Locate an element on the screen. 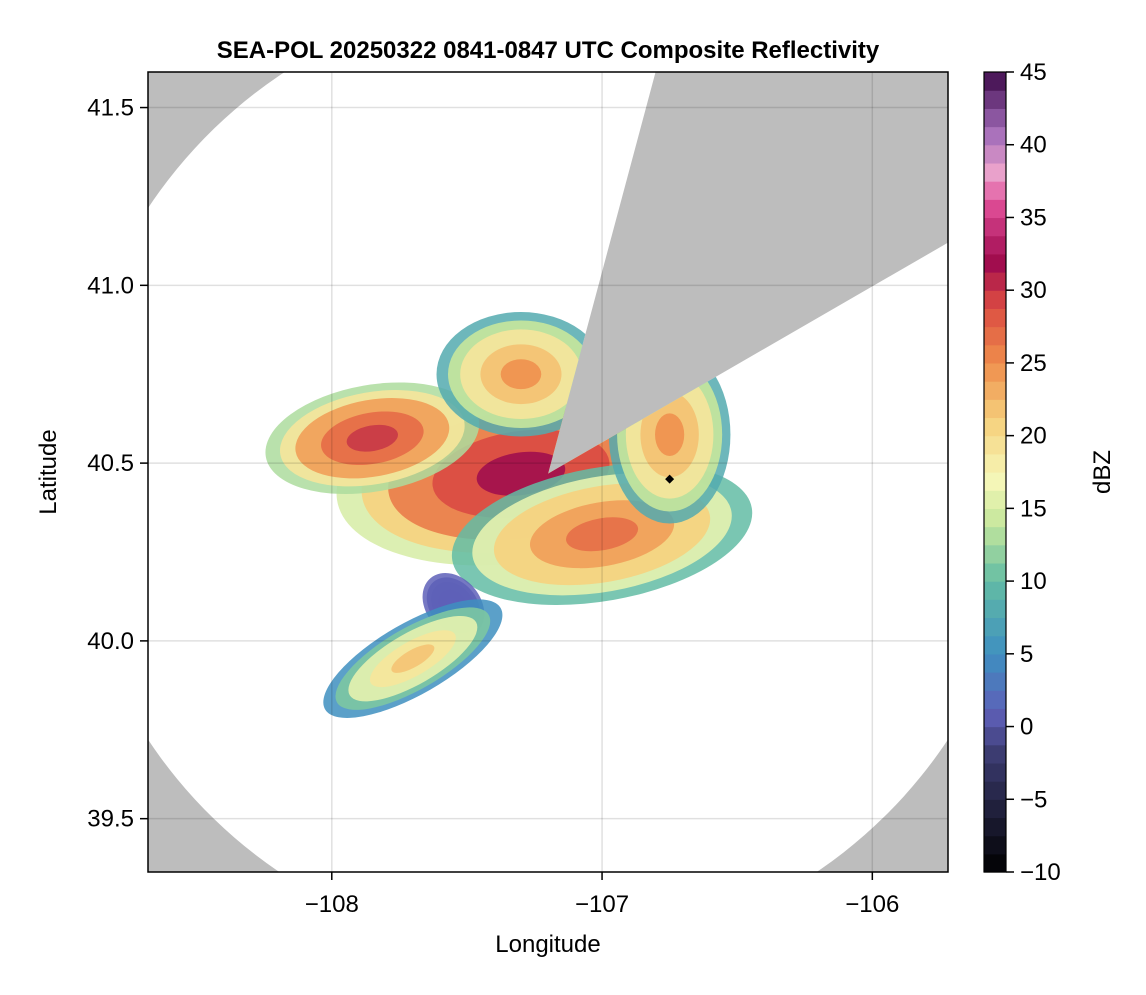 This screenshot has height=995, width=1146. colorbar-frame is located at coordinates (995, 472).